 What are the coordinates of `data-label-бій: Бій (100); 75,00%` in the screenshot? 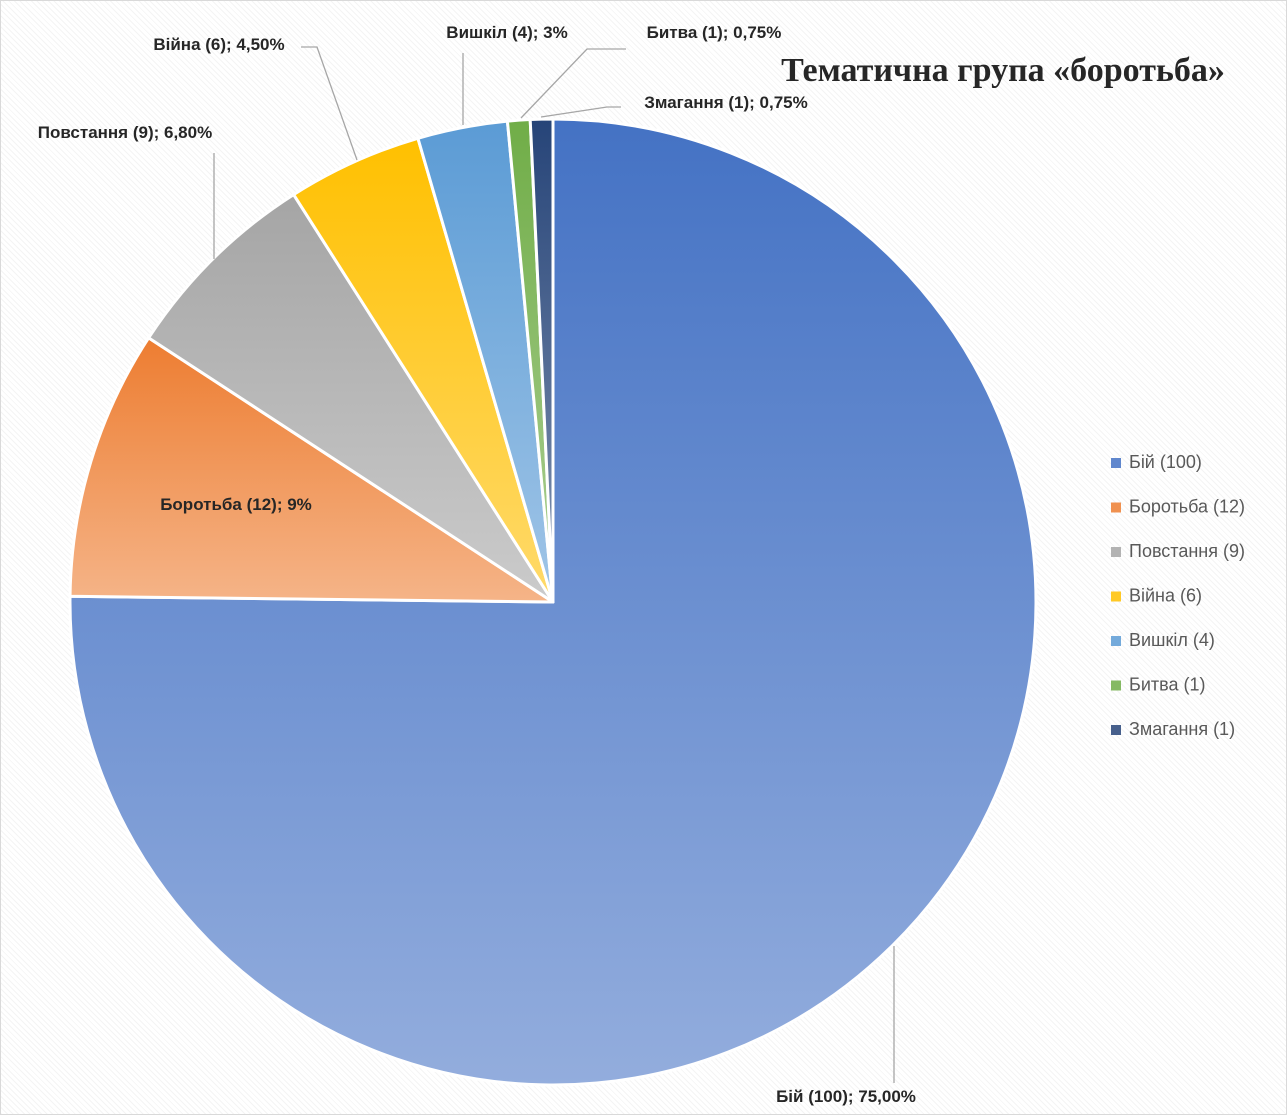 It's located at (846, 1096).